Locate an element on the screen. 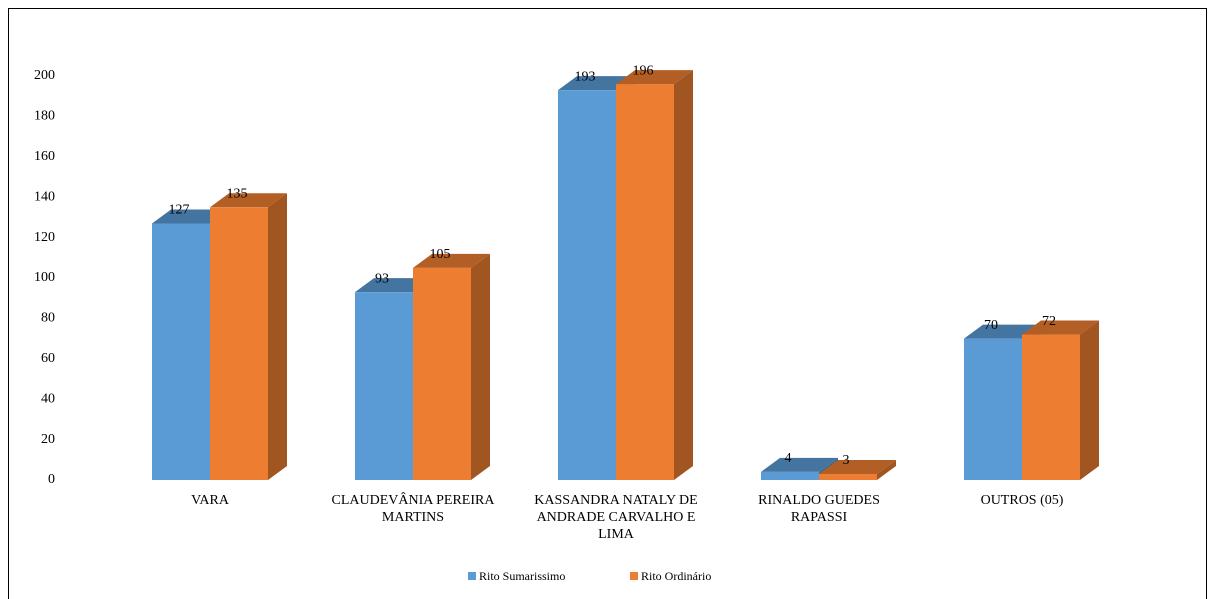 The height and width of the screenshot is (599, 1215). value-label: 196 is located at coordinates (643, 70).